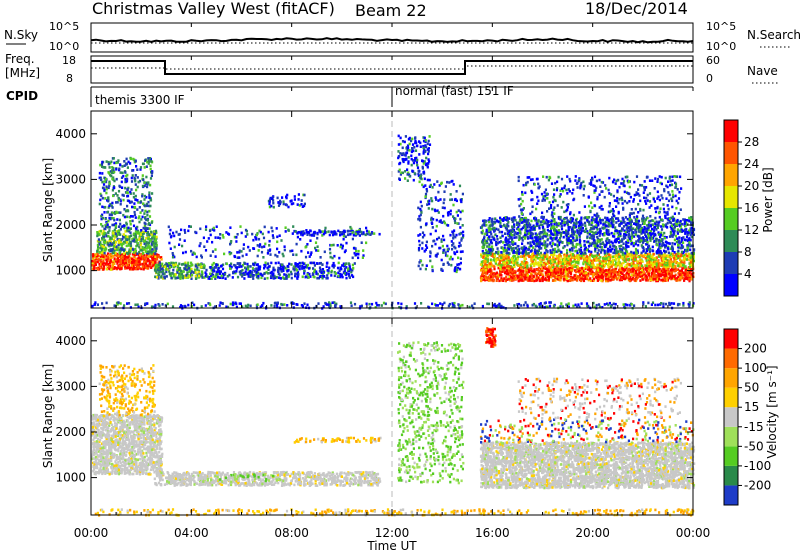 The width and height of the screenshot is (800, 554). Describe the element at coordinates (709, 78) in the screenshot. I see `freq-right-tick-bottom: 0` at that location.